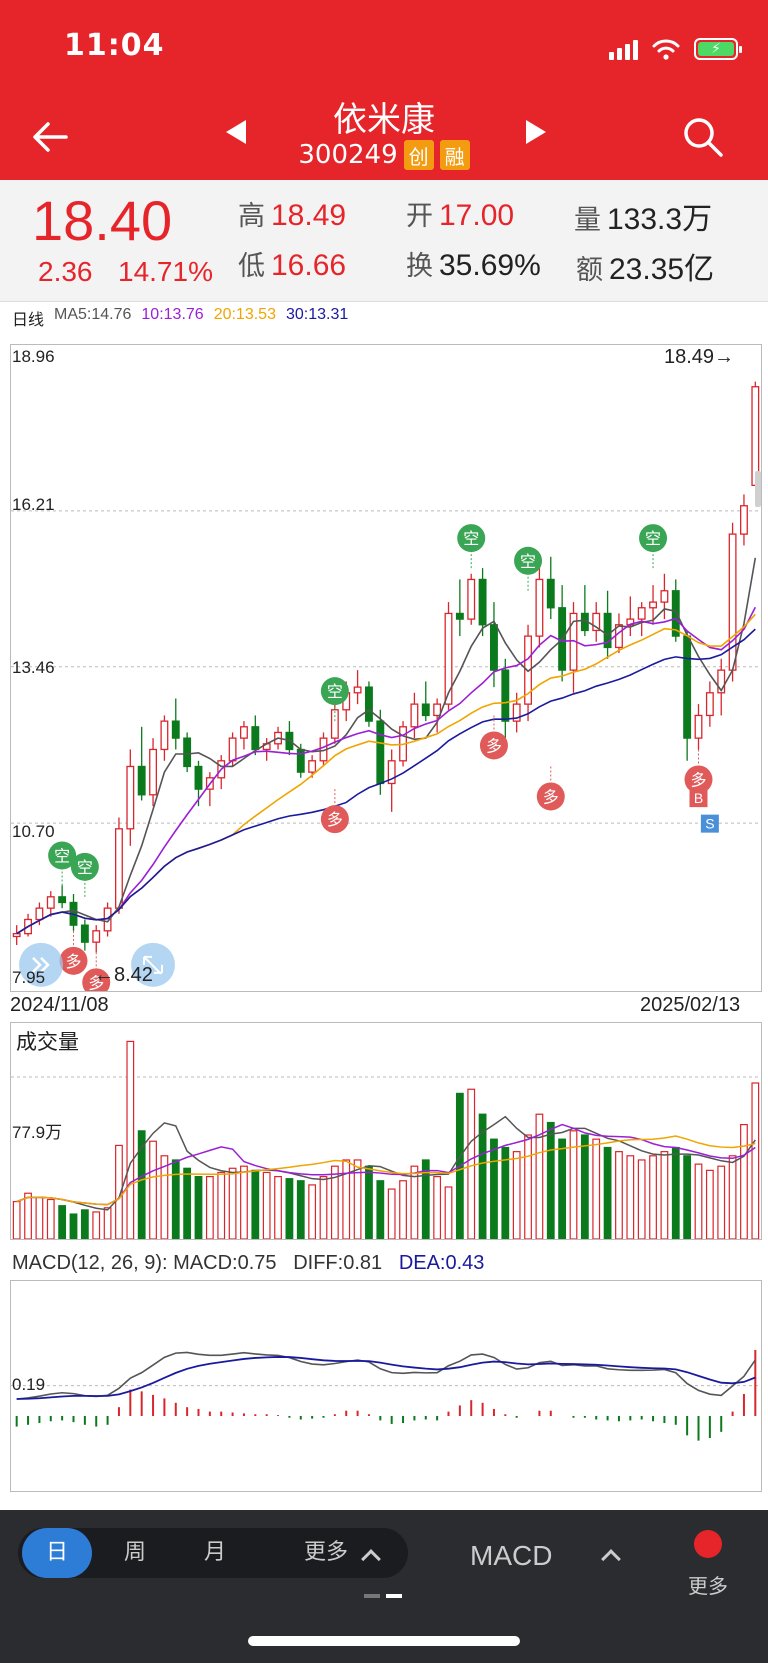 This screenshot has width=768, height=1663. Describe the element at coordinates (225, 1263) in the screenshot. I see `macd-value: MACD:0.75` at that location.